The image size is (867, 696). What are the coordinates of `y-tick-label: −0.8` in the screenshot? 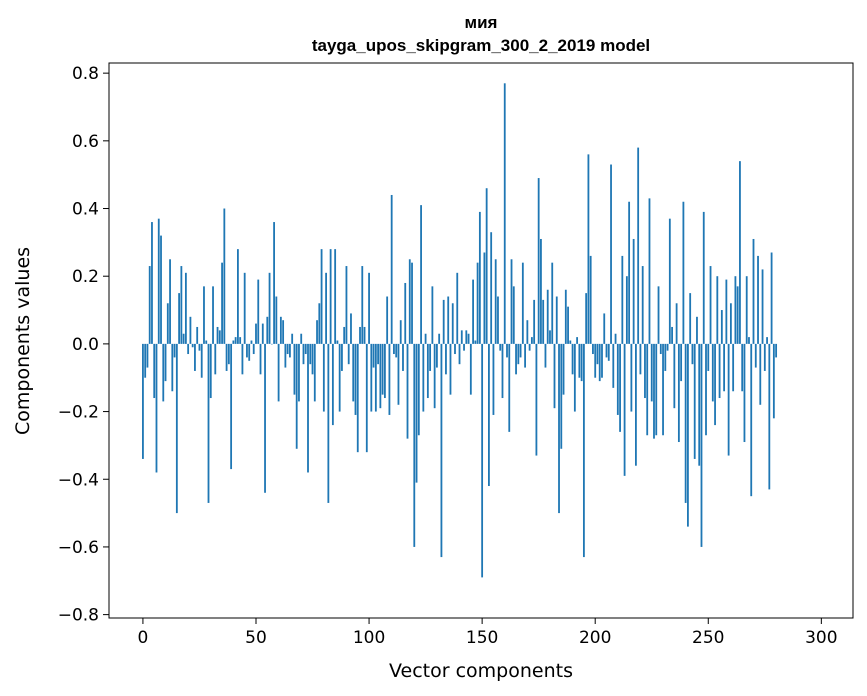 It's located at (78, 616).